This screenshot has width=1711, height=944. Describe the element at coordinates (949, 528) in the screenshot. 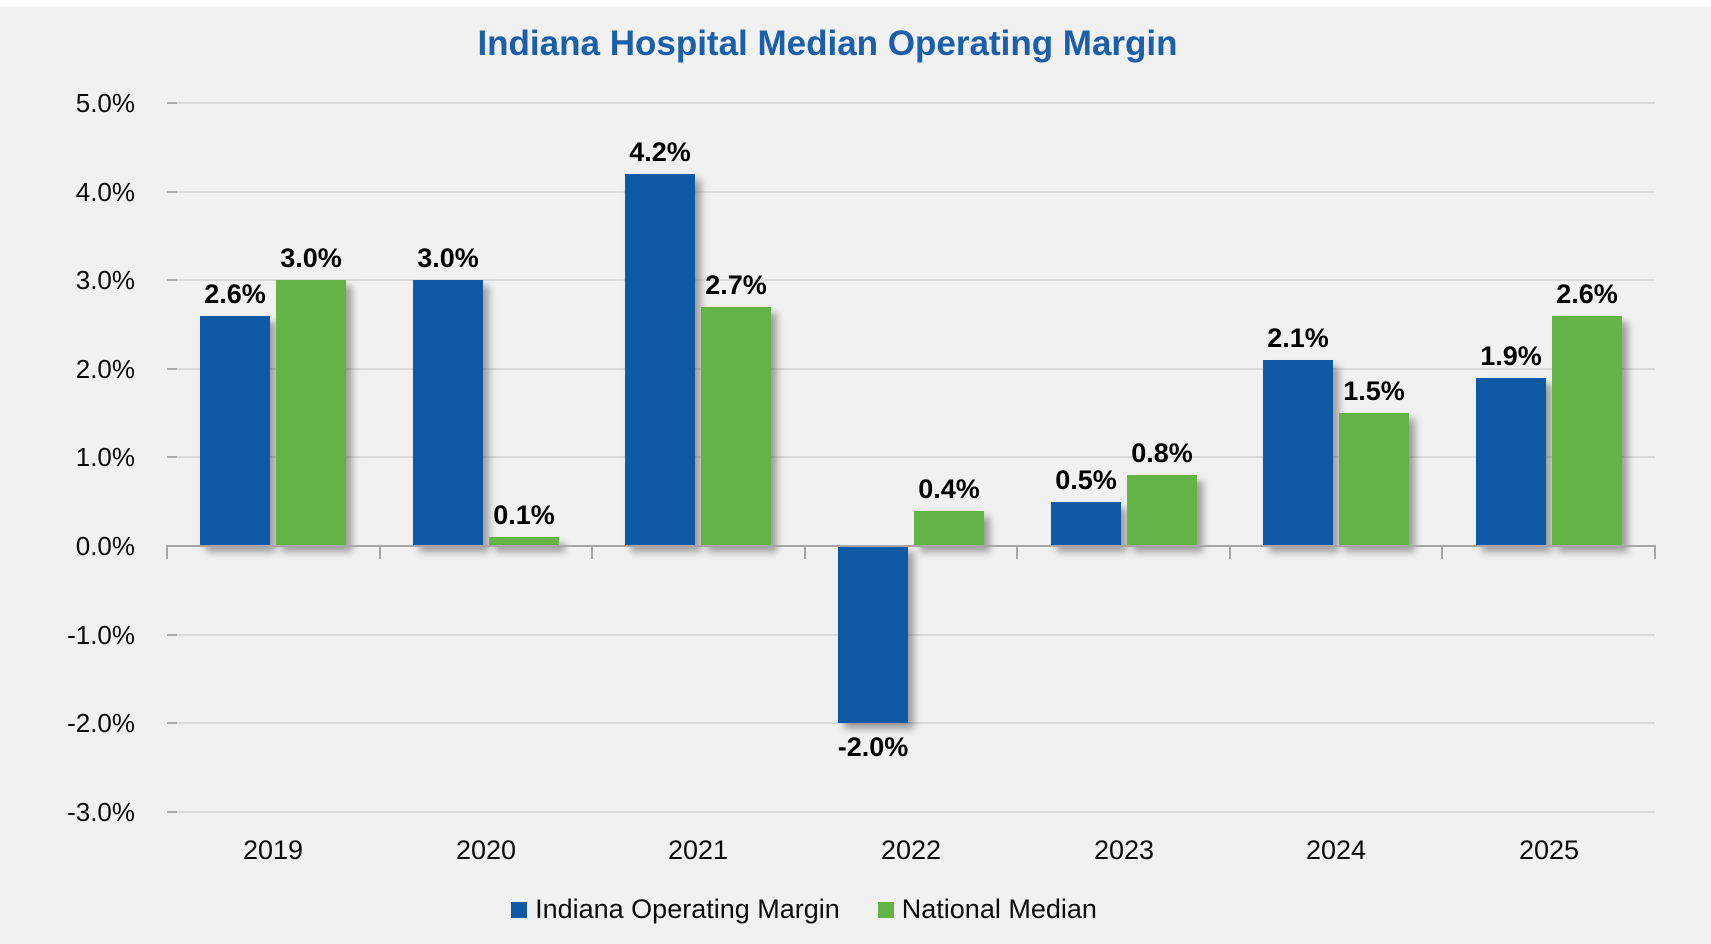

I see `bar-national-2022` at that location.